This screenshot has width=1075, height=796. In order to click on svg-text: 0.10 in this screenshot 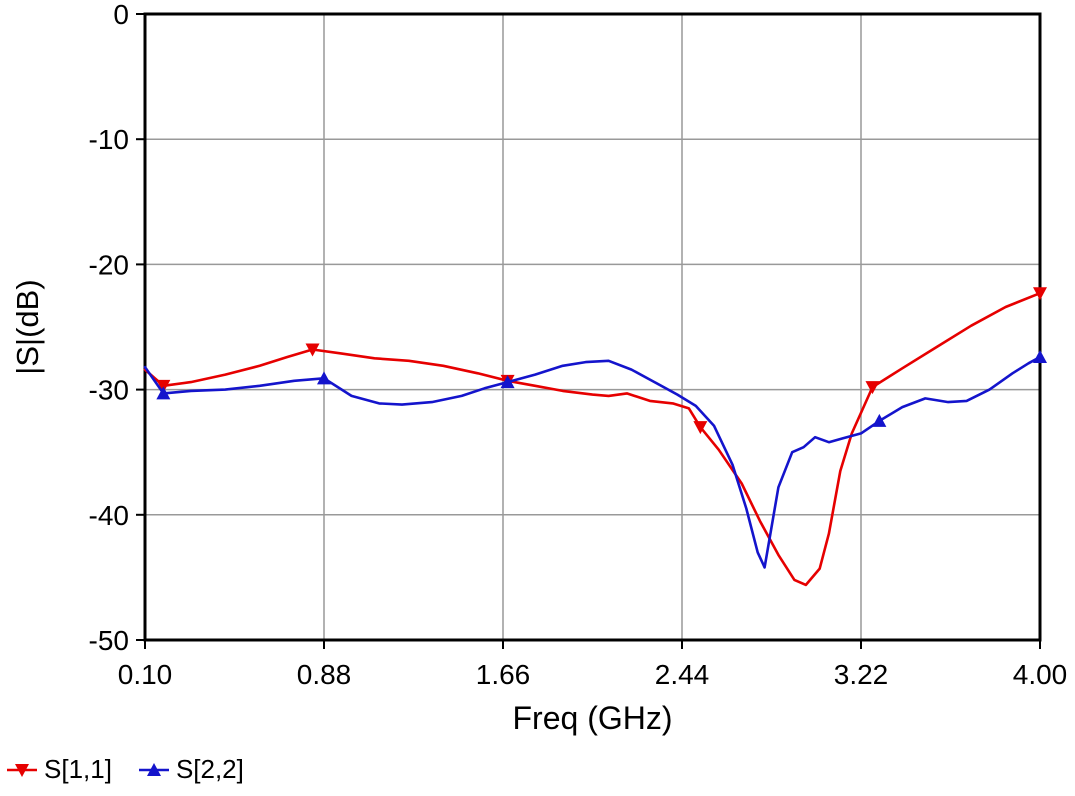, I will do `click(145, 674)`.